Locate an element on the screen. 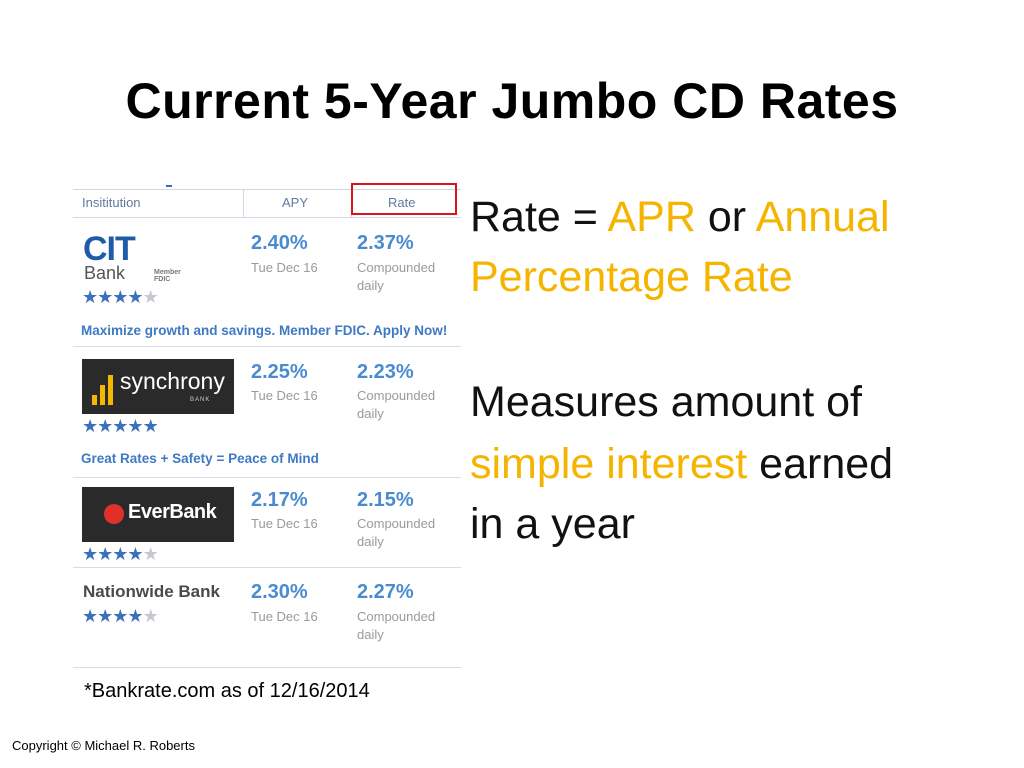  rate-highlight-box is located at coordinates (404, 199).